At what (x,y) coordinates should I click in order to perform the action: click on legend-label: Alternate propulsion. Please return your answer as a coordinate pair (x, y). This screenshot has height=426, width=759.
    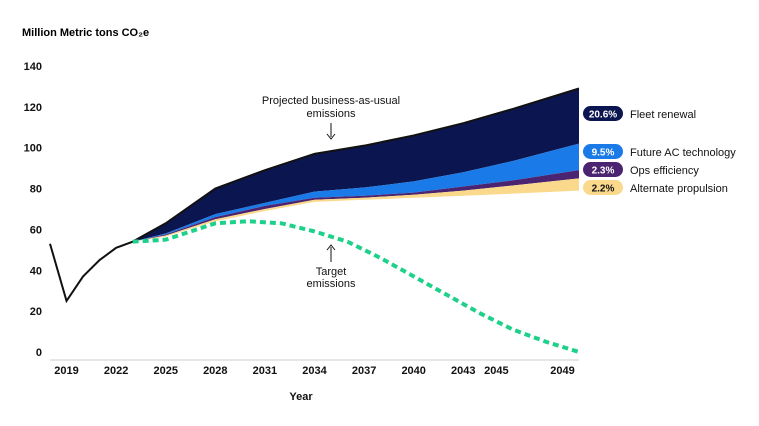
    Looking at the image, I should click on (679, 189).